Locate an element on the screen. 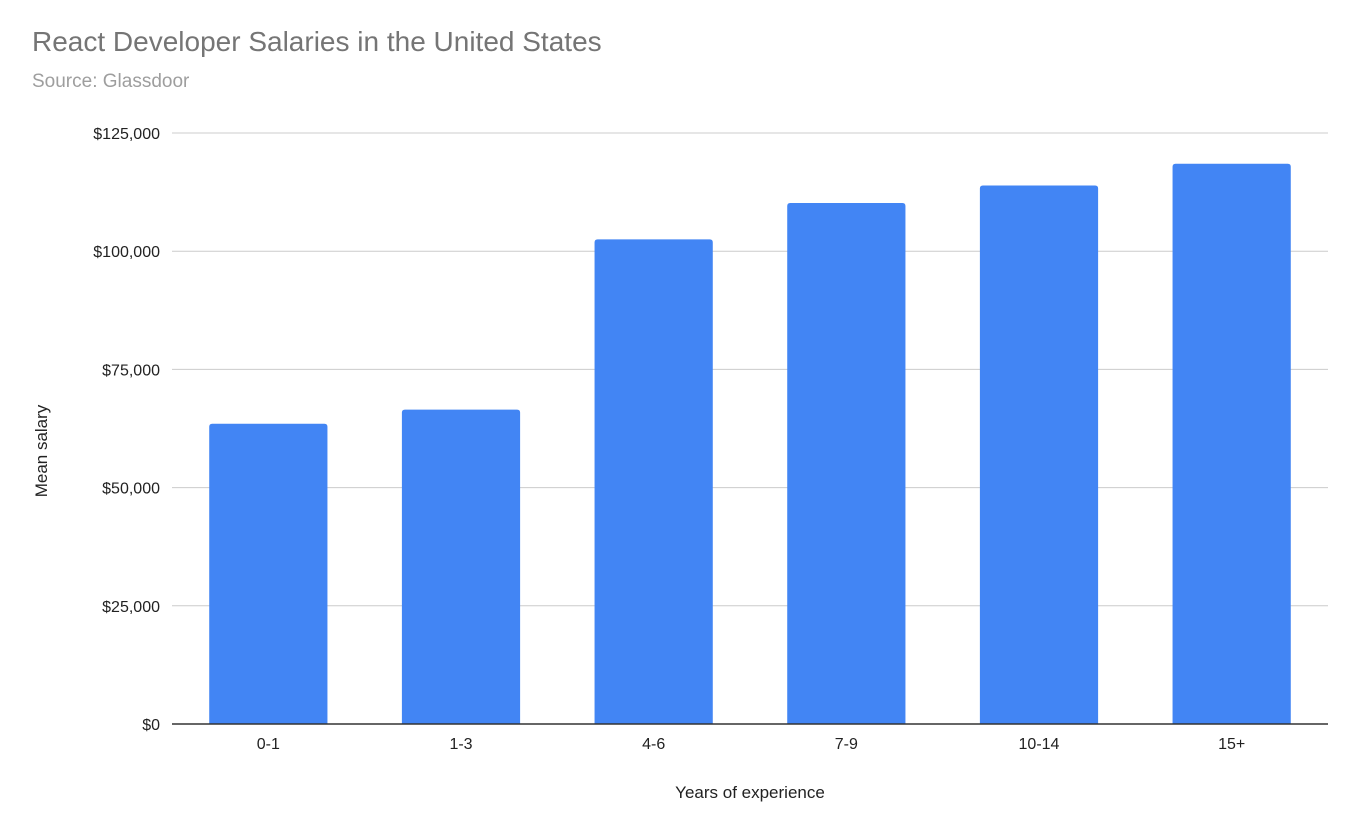  y-tick-label: $25,000 is located at coordinates (131, 607).